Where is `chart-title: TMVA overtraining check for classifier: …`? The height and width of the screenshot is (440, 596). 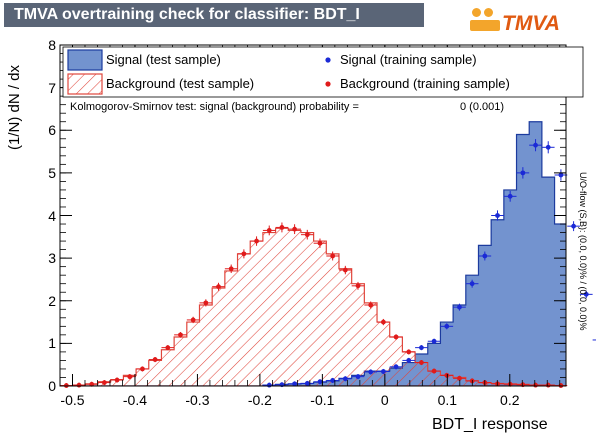
chart-title: TMVA overtraining check for classifier: … is located at coordinates (187, 14).